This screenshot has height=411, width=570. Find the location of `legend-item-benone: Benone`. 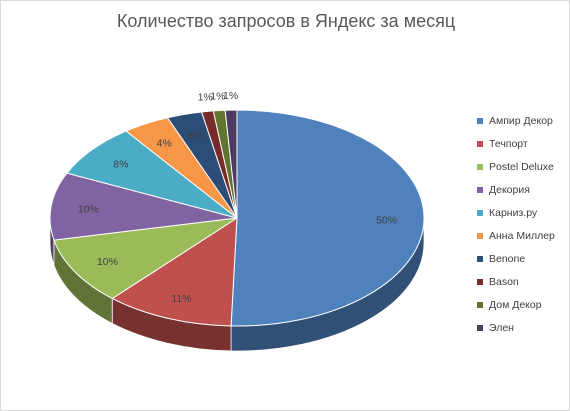

legend-item-benone: Benone is located at coordinates (523, 258).